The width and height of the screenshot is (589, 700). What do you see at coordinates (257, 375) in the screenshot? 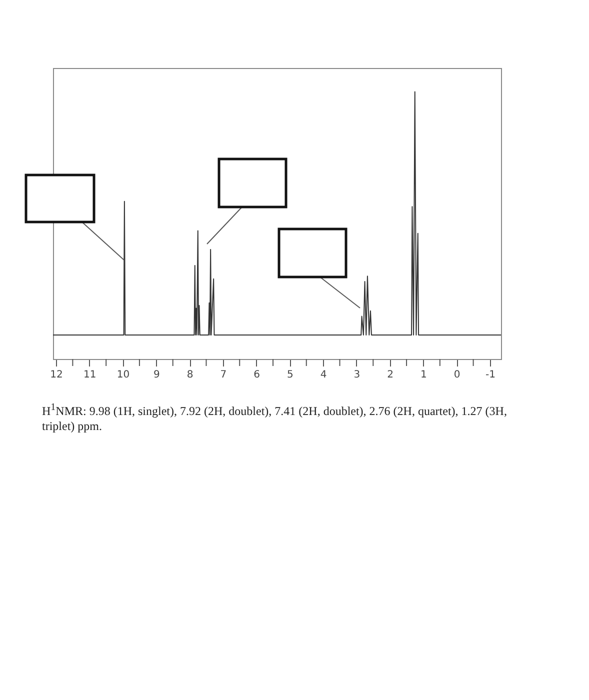
I see `x-tick-label: 6` at bounding box center [257, 375].